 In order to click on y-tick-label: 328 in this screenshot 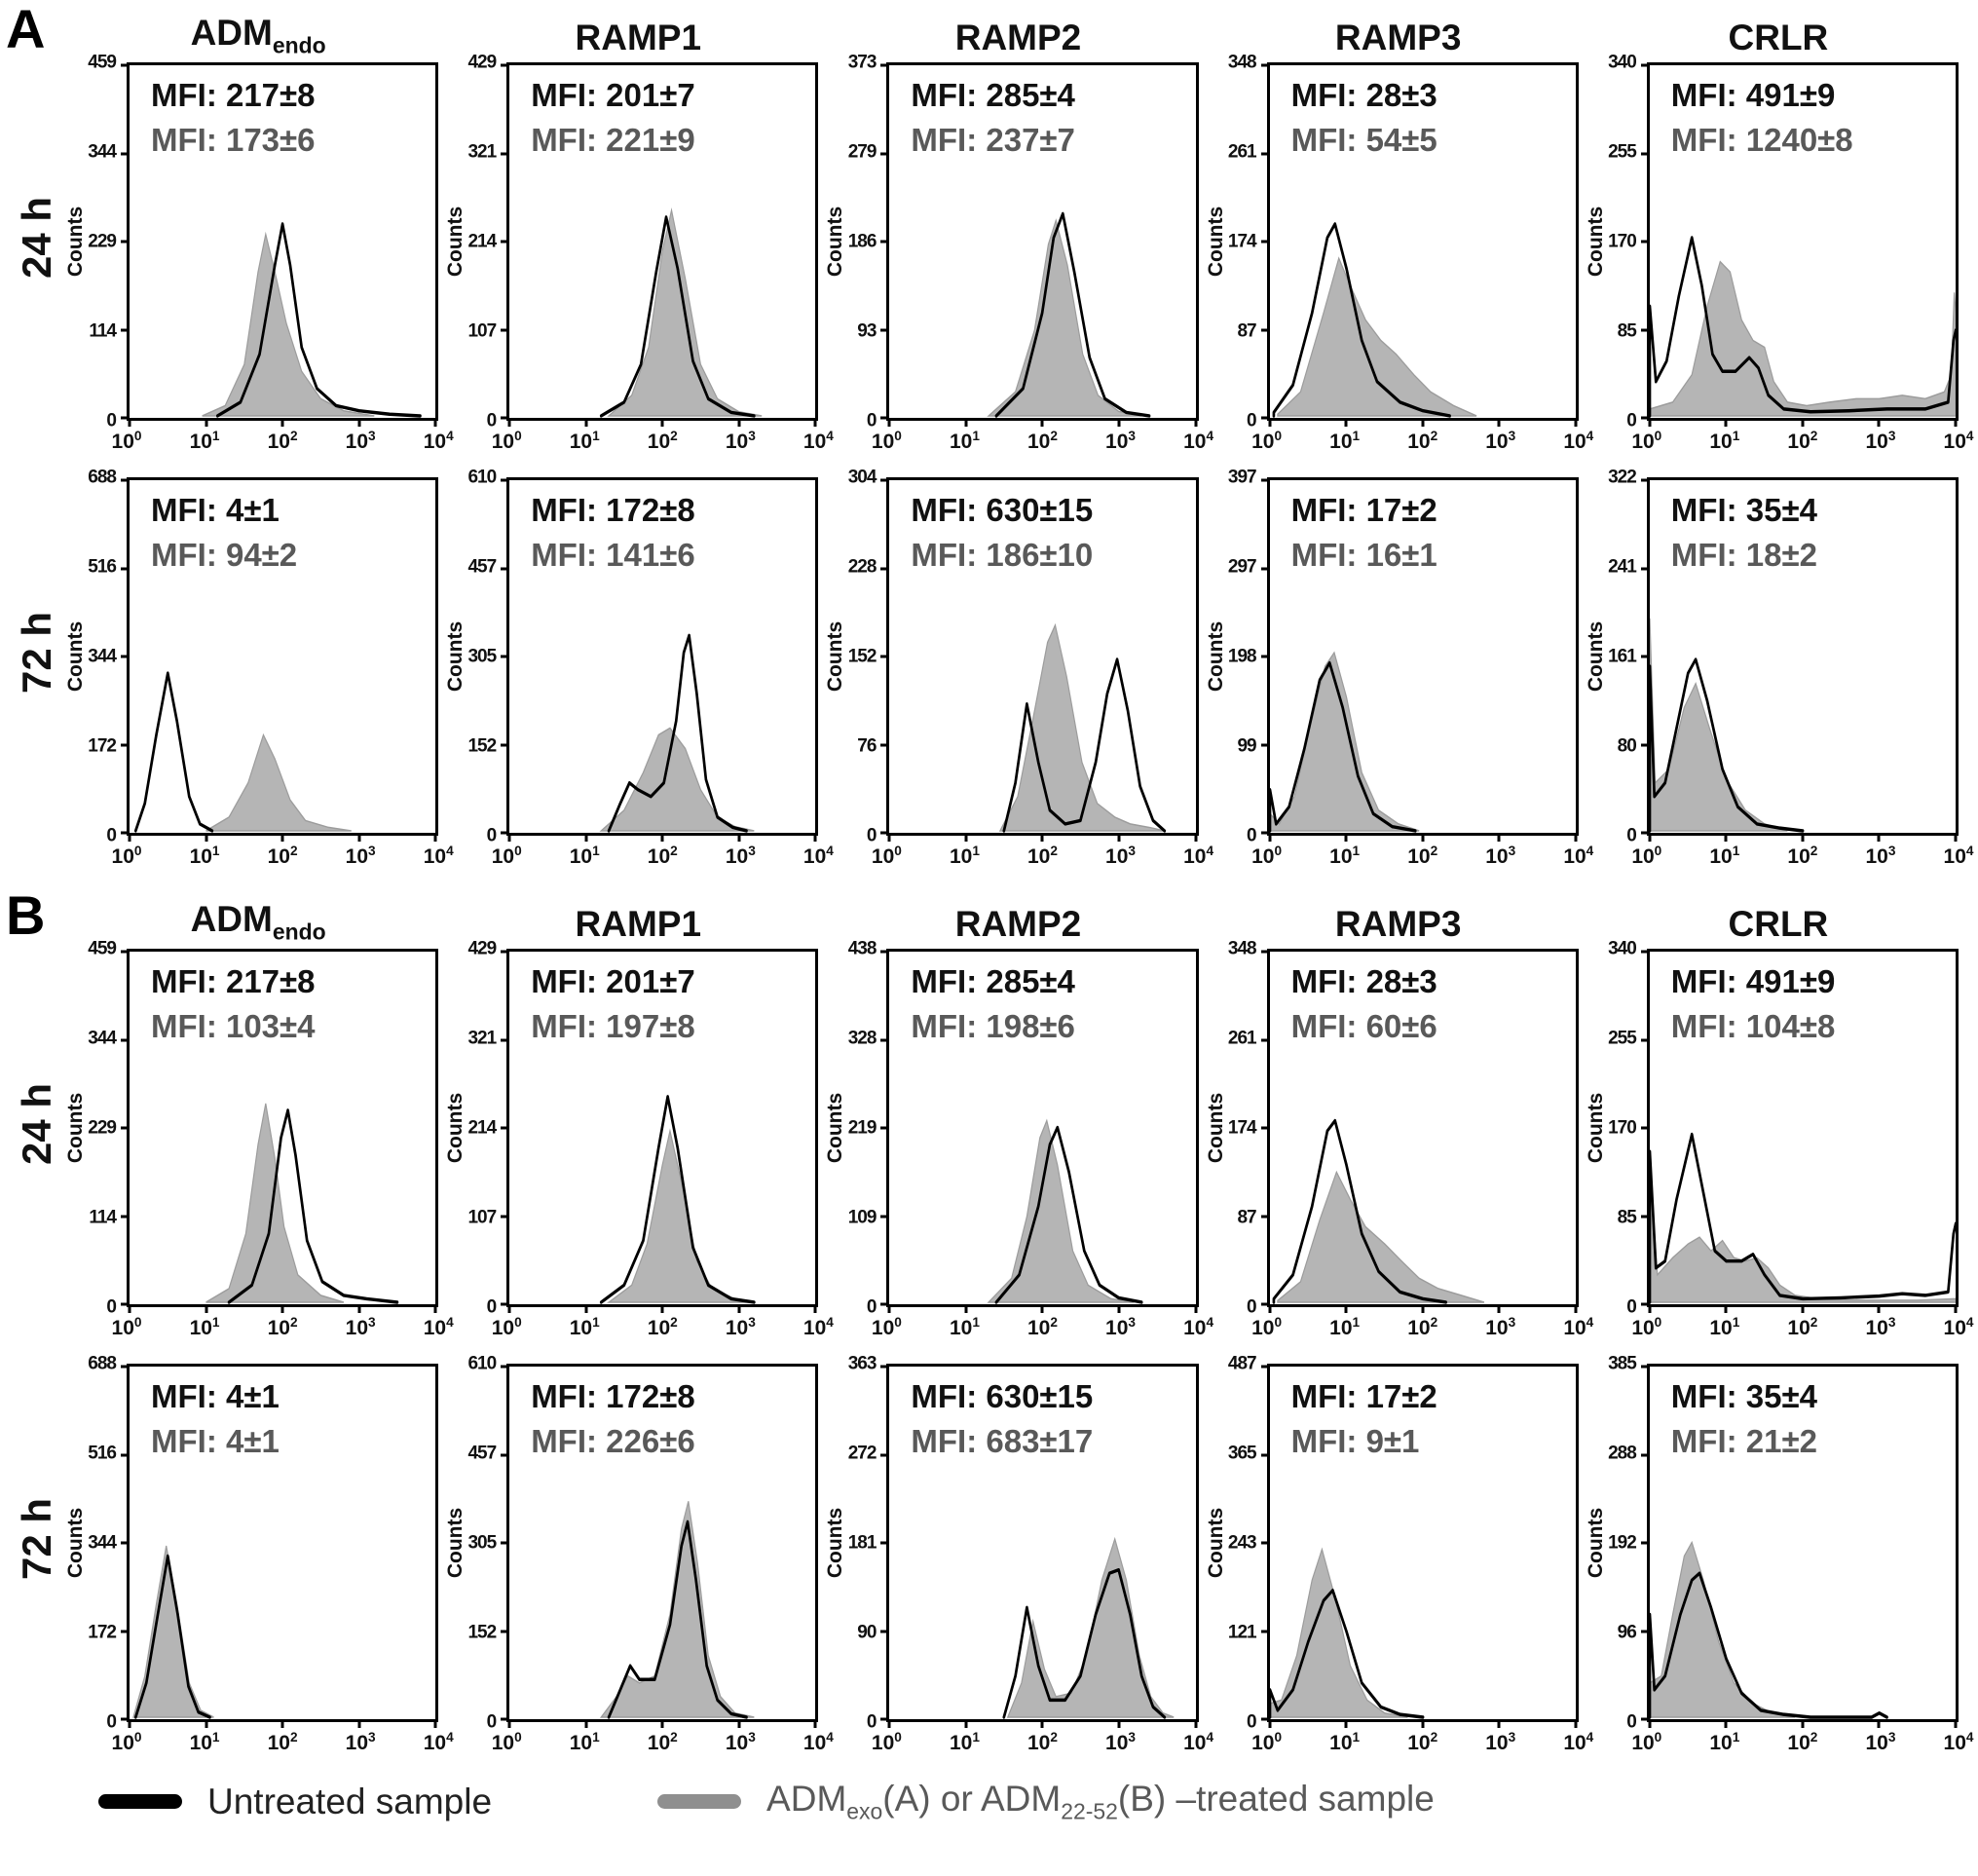, I will do `click(862, 1039)`.